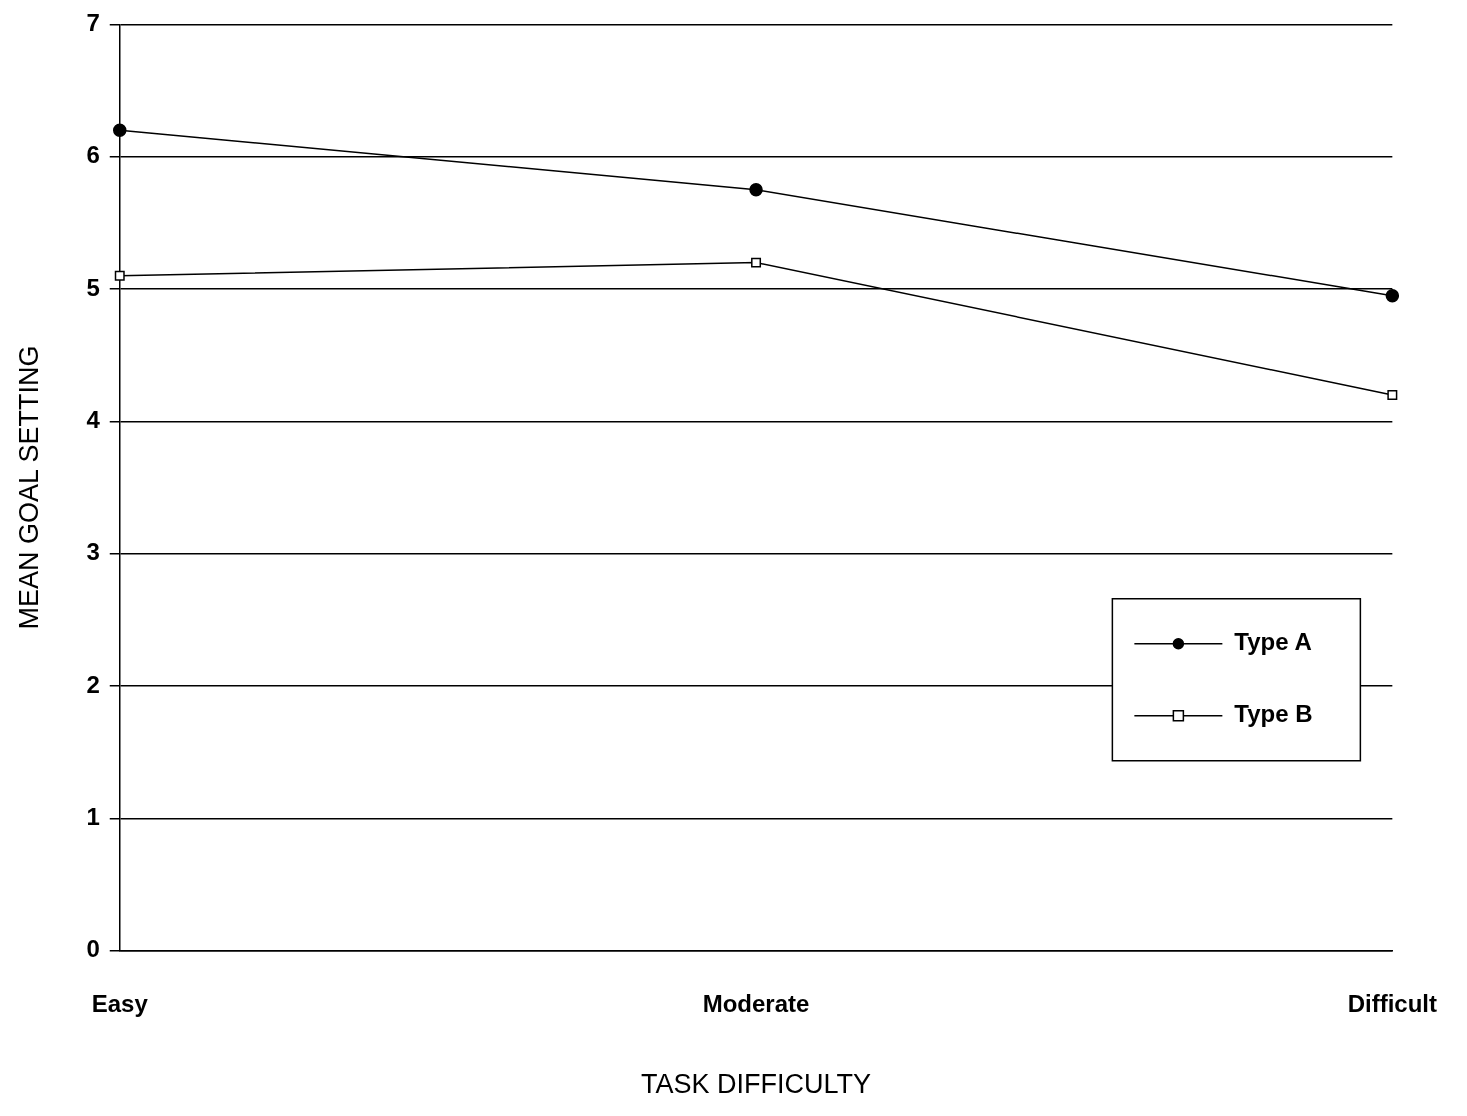 This screenshot has width=1467, height=1116. I want to click on y-tick-label: 0, so click(93, 949).